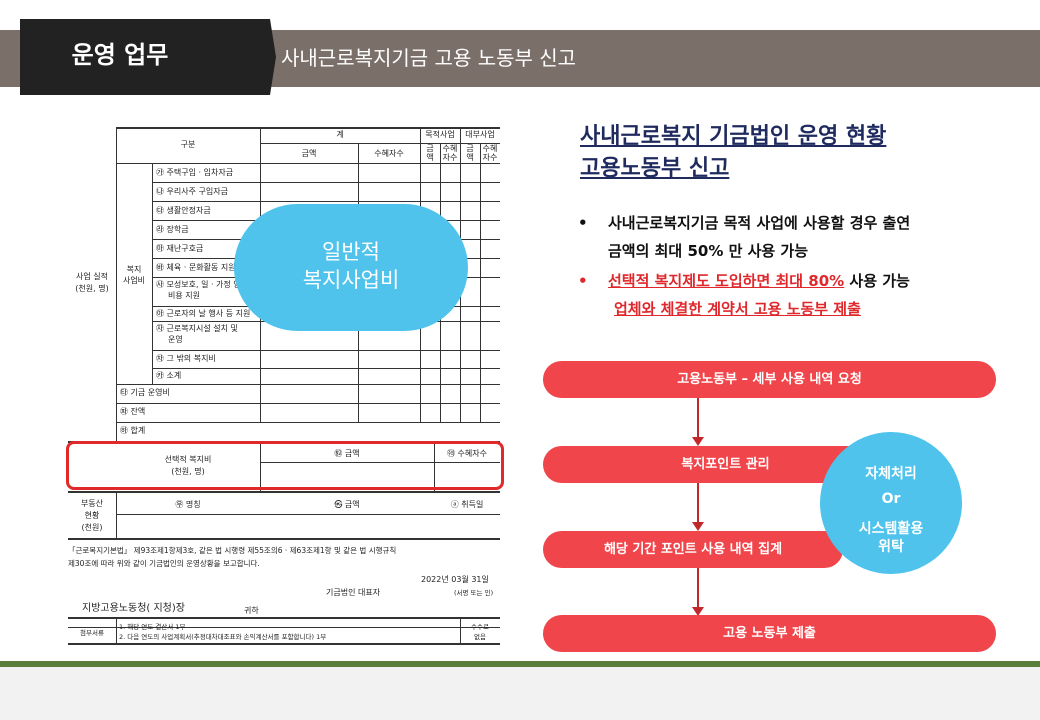 The width and height of the screenshot is (1040, 720). What do you see at coordinates (172, 229) in the screenshot?
I see `form-item: ㉱ 장학금` at bounding box center [172, 229].